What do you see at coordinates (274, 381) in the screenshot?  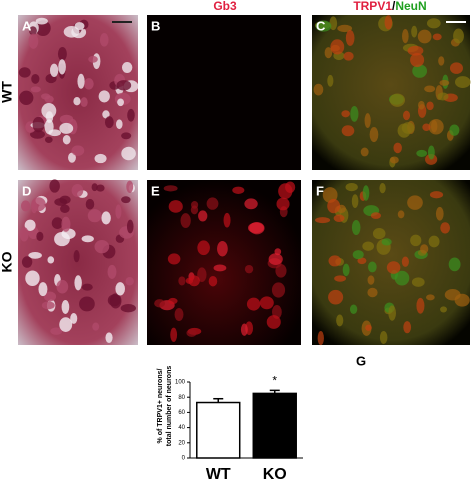 I see `annotation: *` at bounding box center [274, 381].